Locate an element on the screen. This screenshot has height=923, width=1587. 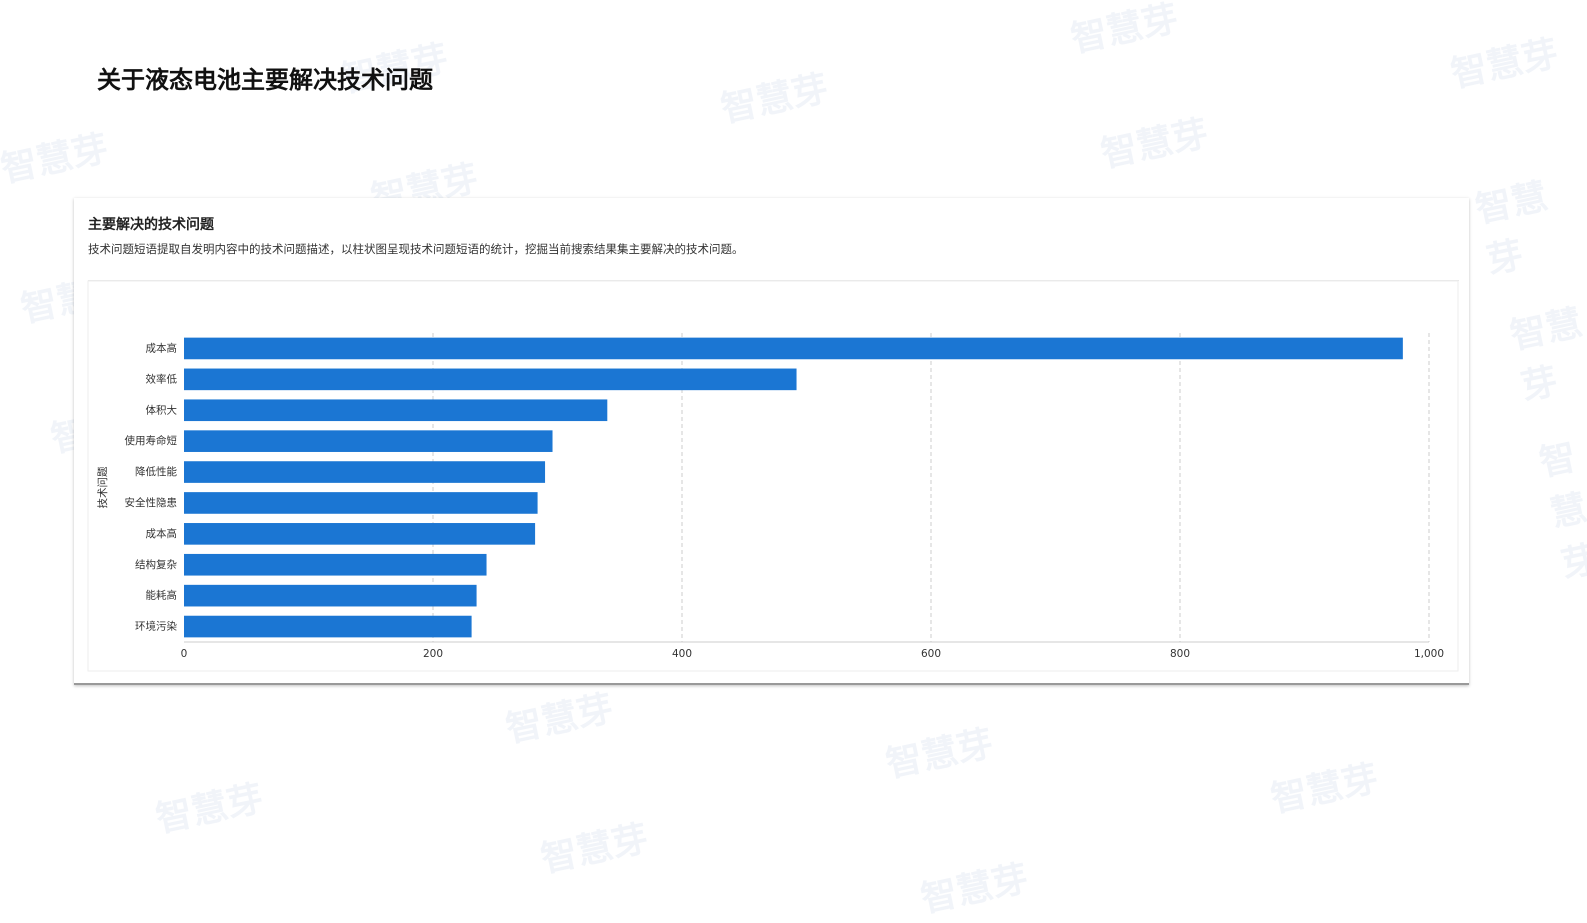
x-tick-label: 800 is located at coordinates (1180, 654).